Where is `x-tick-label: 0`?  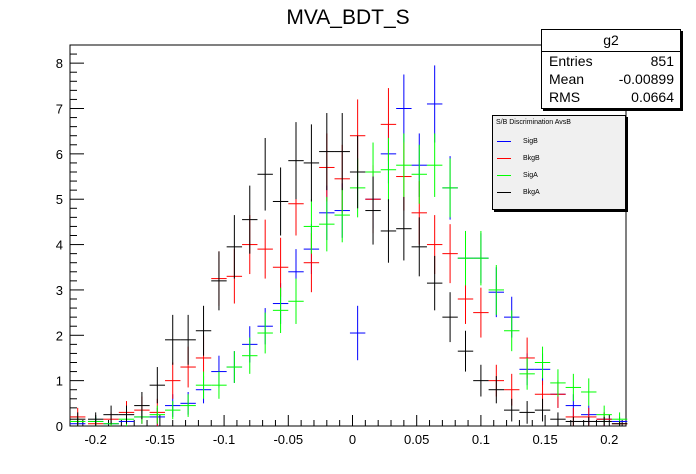 x-tick-label: 0 is located at coordinates (352, 439).